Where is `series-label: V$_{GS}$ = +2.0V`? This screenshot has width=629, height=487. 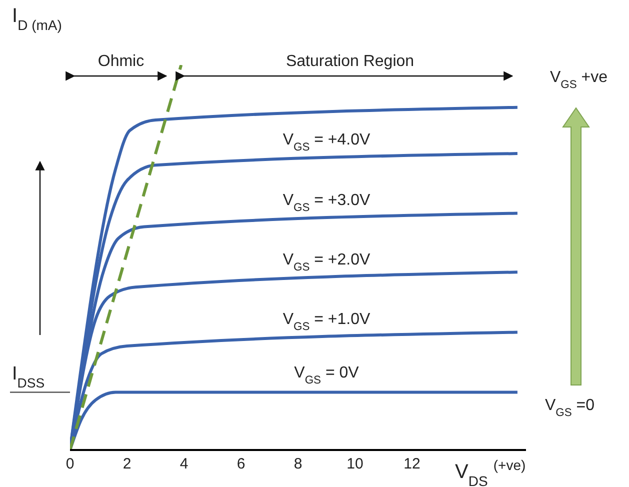 series-label: V$_{GS}$ = +2.0V is located at coordinates (326, 263).